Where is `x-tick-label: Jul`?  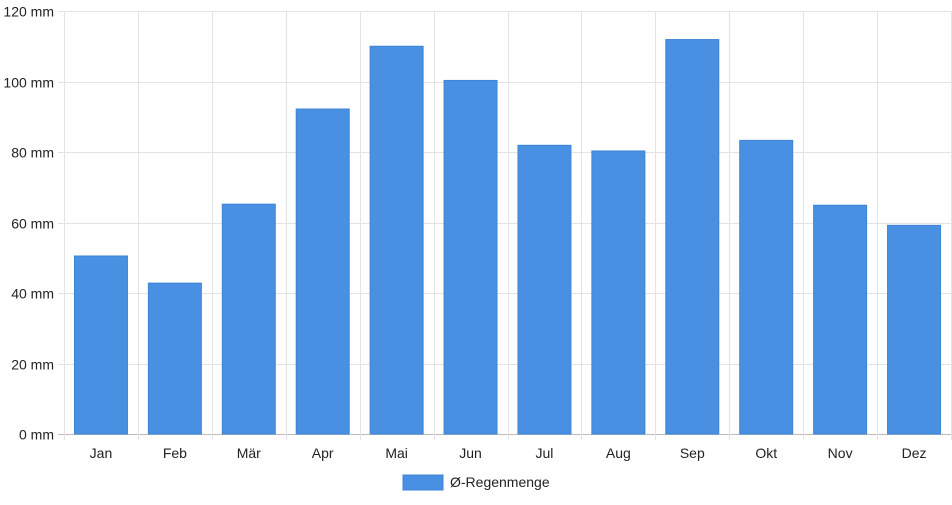
x-tick-label: Jul is located at coordinates (545, 453).